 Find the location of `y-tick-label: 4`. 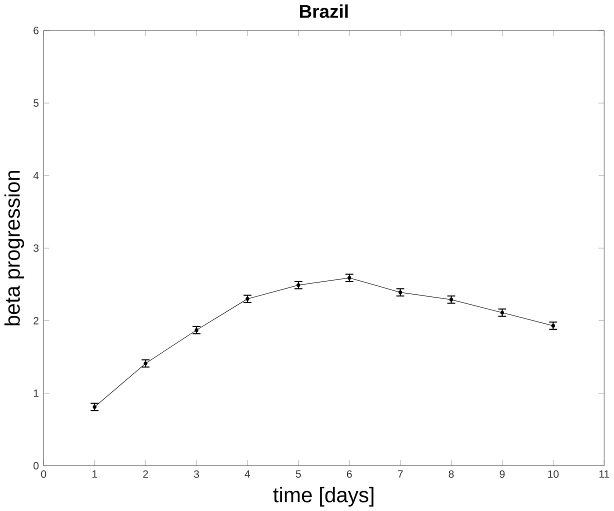

y-tick-label: 4 is located at coordinates (36, 176).